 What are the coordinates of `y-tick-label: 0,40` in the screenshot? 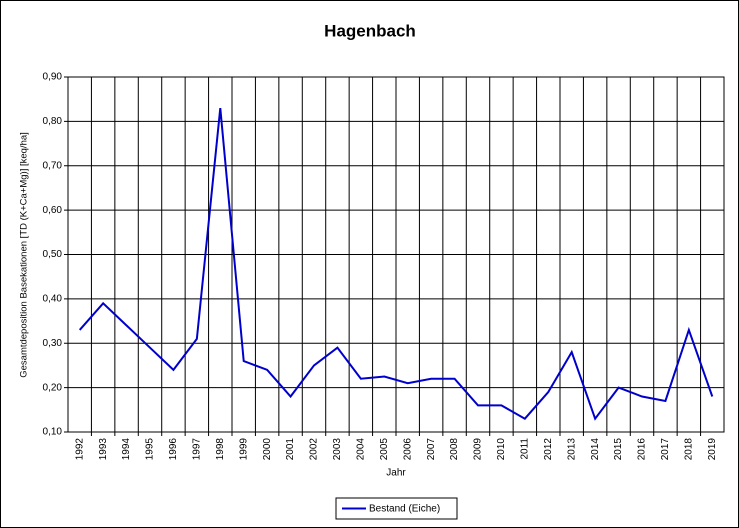 It's located at (53, 299).